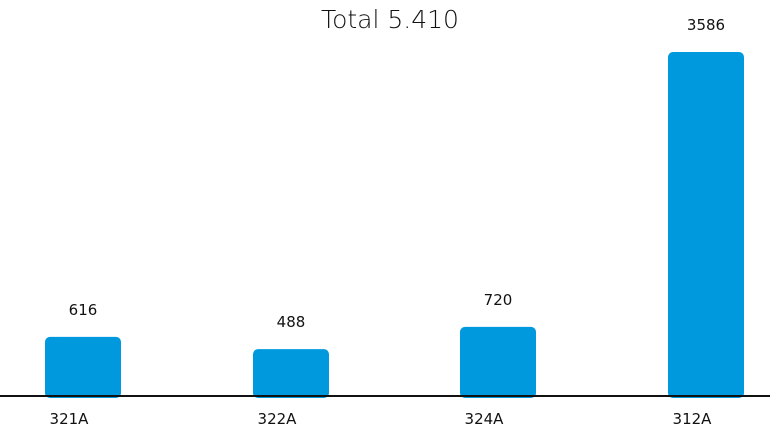  What do you see at coordinates (485, 419) in the screenshot?
I see `category-label-324a: 324A` at bounding box center [485, 419].